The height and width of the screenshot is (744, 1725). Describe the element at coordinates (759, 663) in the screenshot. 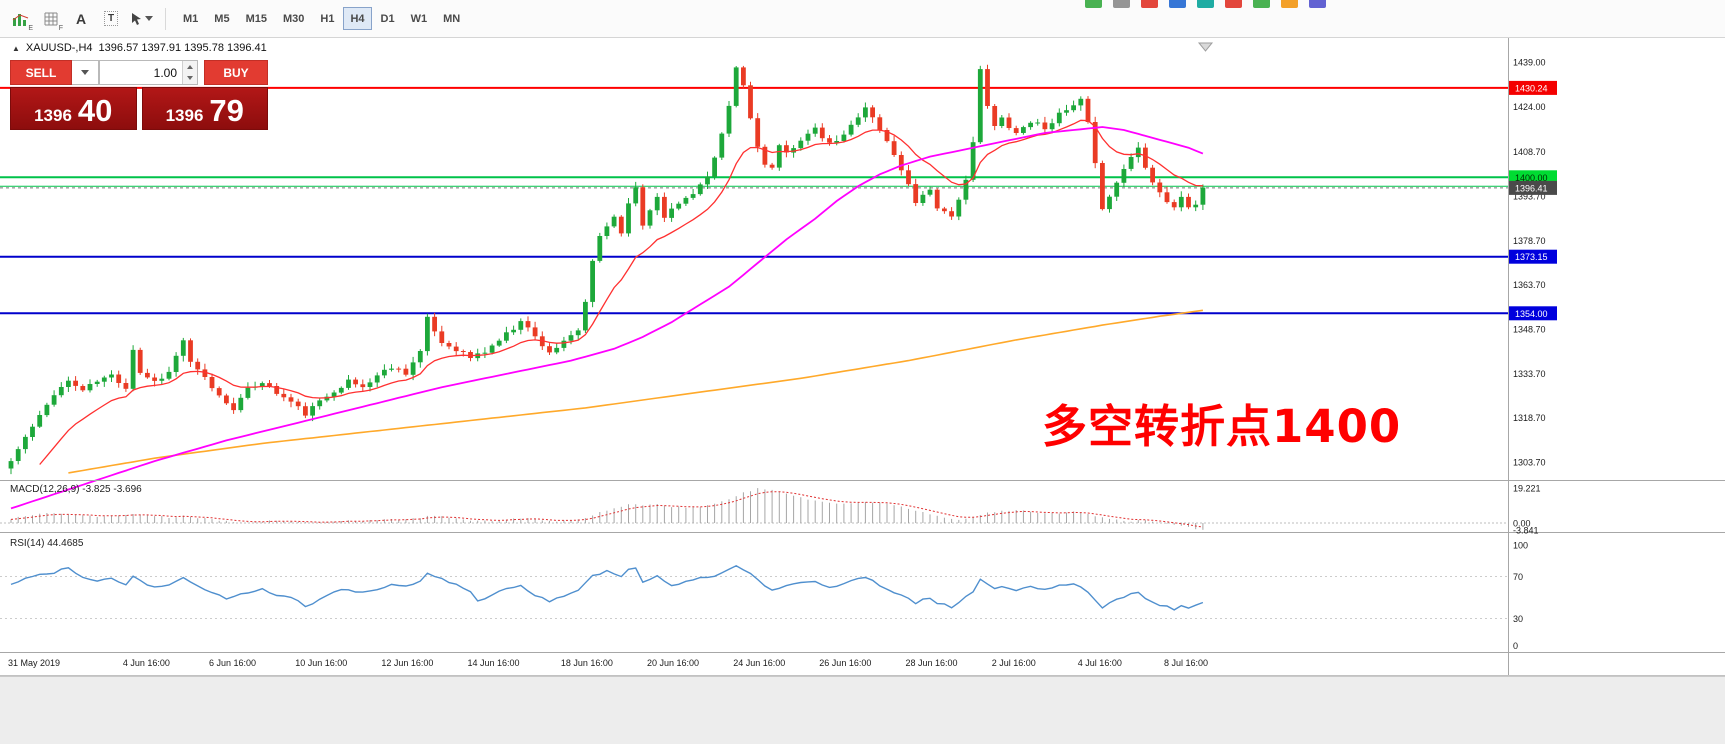

I see `svg-text: 24 Jun 16:00` at that location.